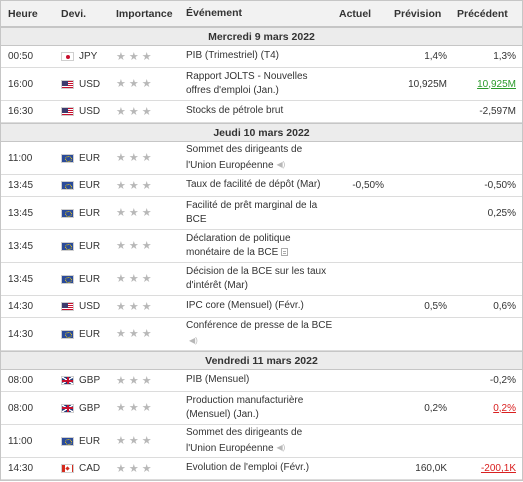 Image resolution: width=523 pixels, height=482 pixels. Describe the element at coordinates (355, 13) in the screenshot. I see `col-actual-header: Actuel` at that location.